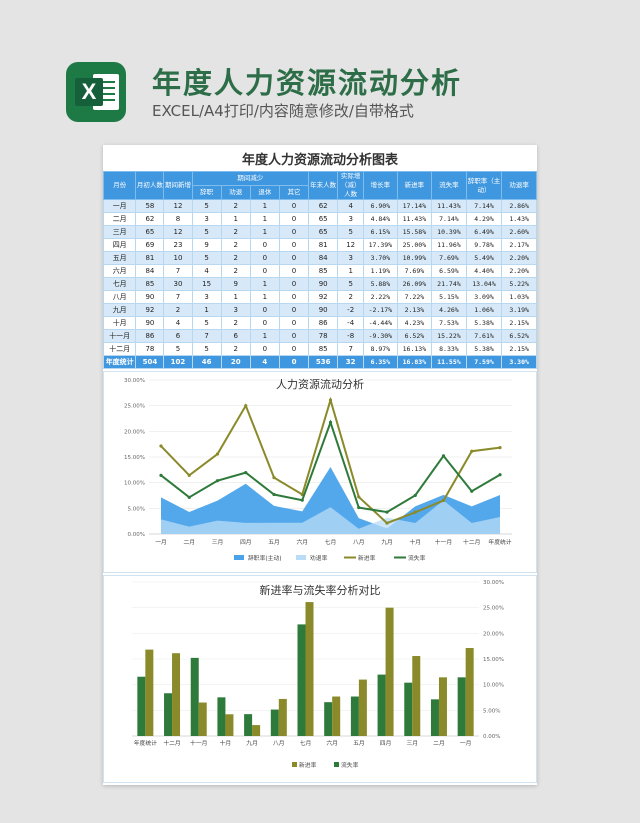 The height and width of the screenshot is (823, 640). I want to click on table-cell: 5.88%, so click(380, 284).